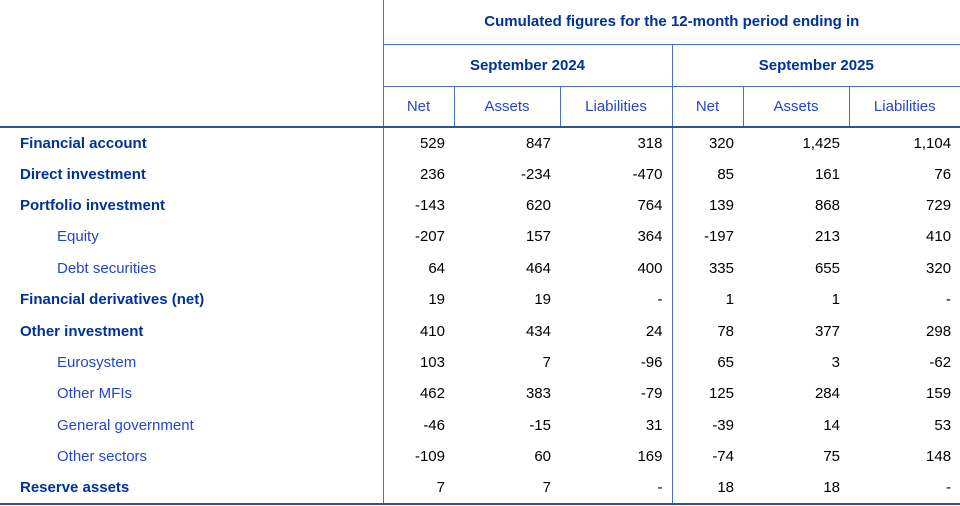 The width and height of the screenshot is (960, 506). Describe the element at coordinates (418, 174) in the screenshot. I see `value-cell: 236` at that location.